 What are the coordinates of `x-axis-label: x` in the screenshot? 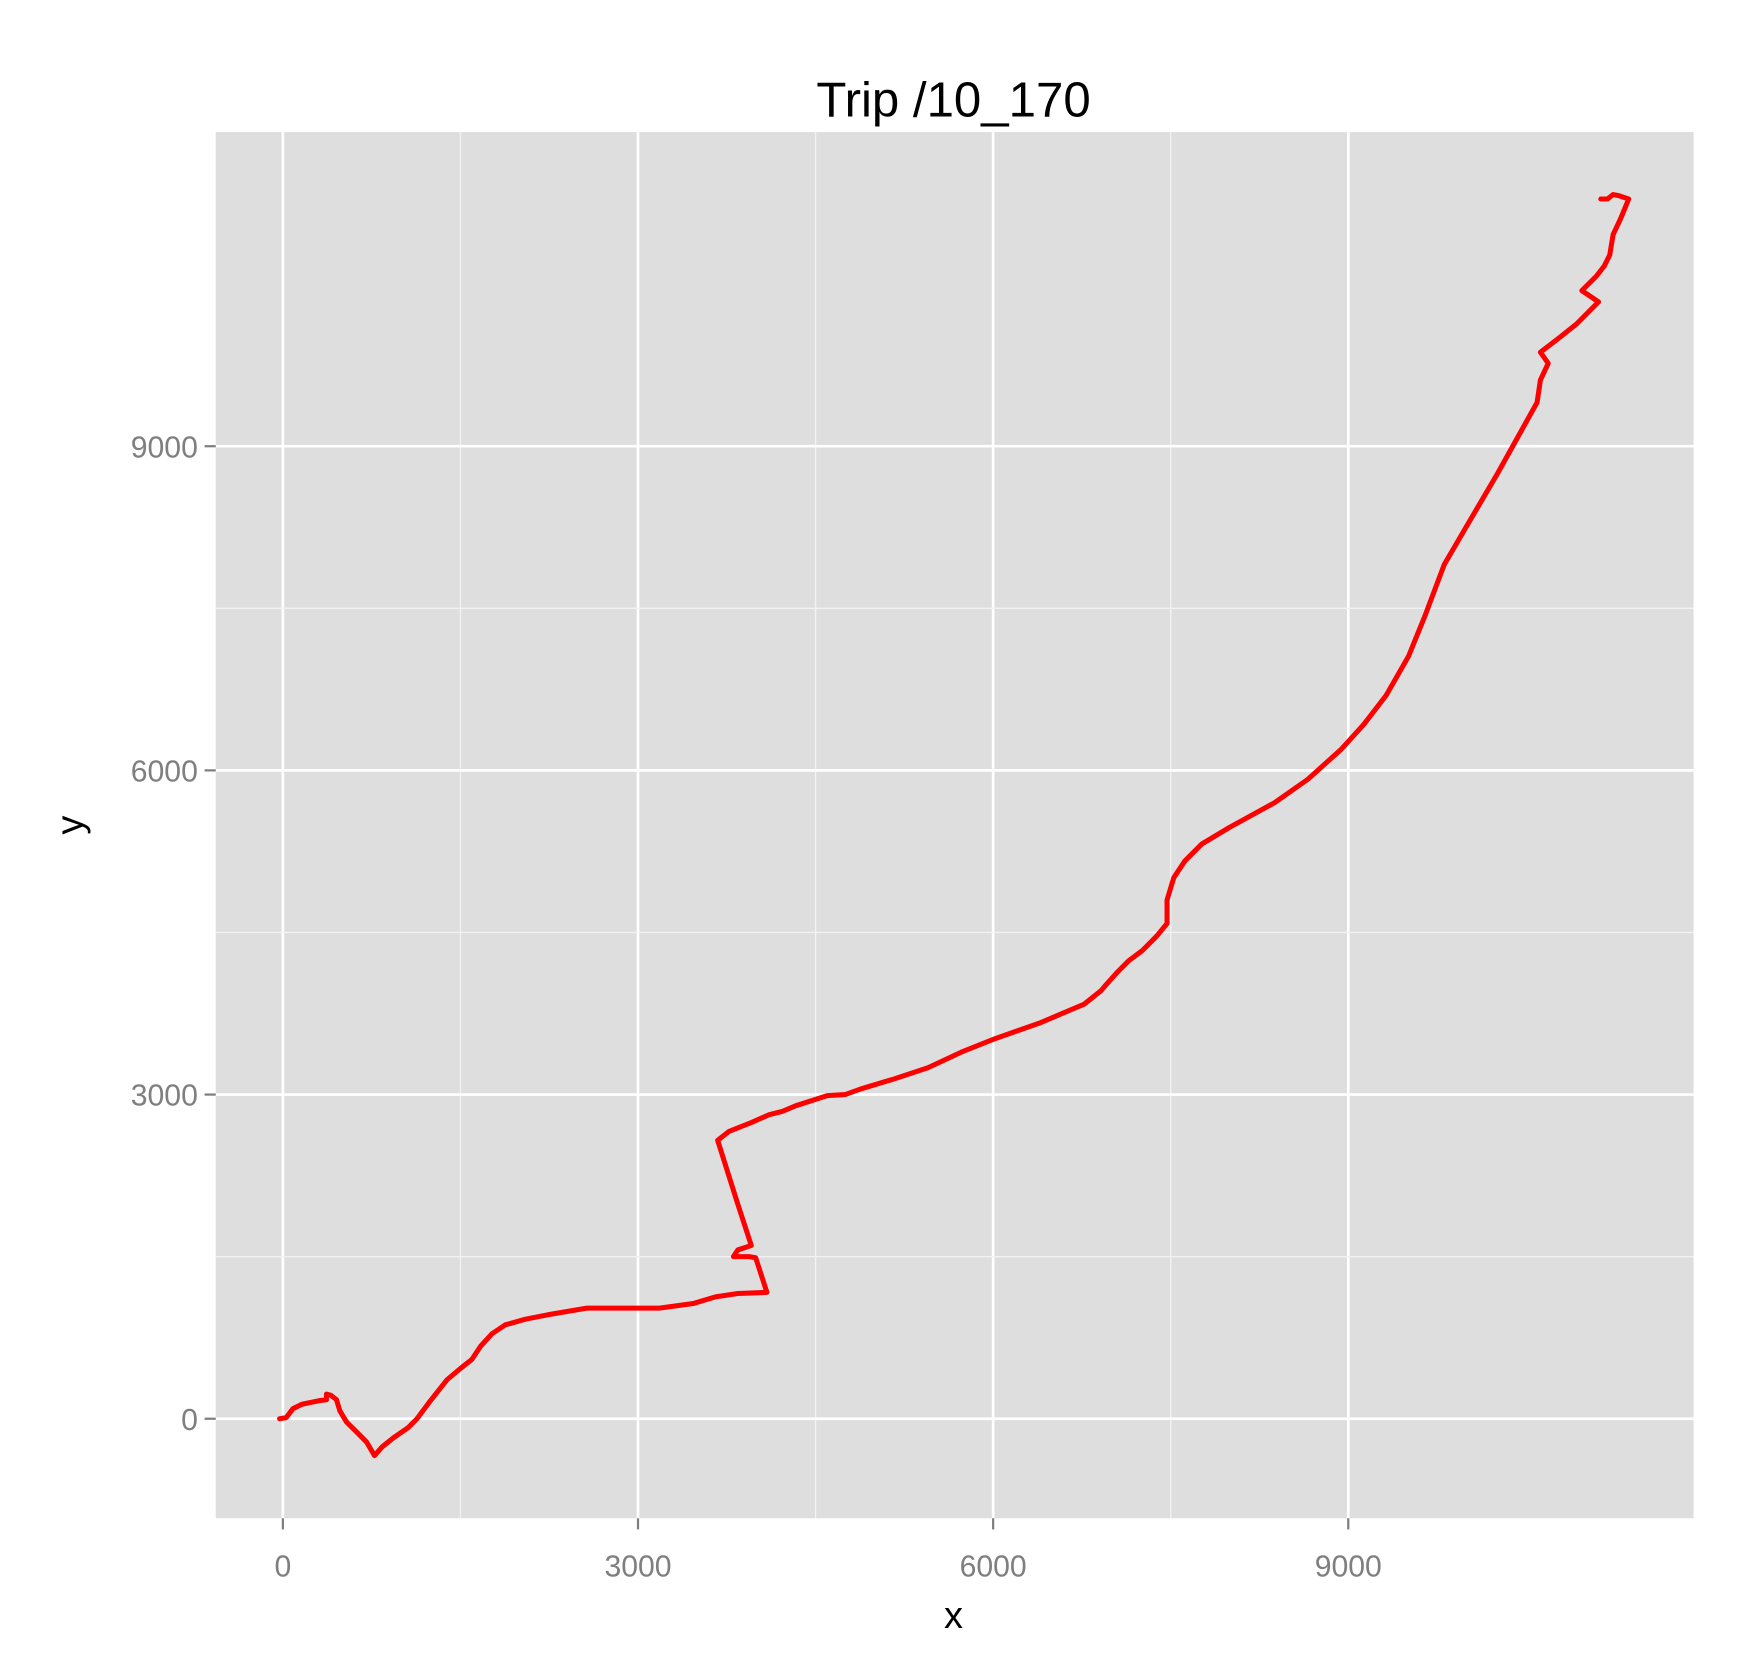 It's located at (953, 1616).